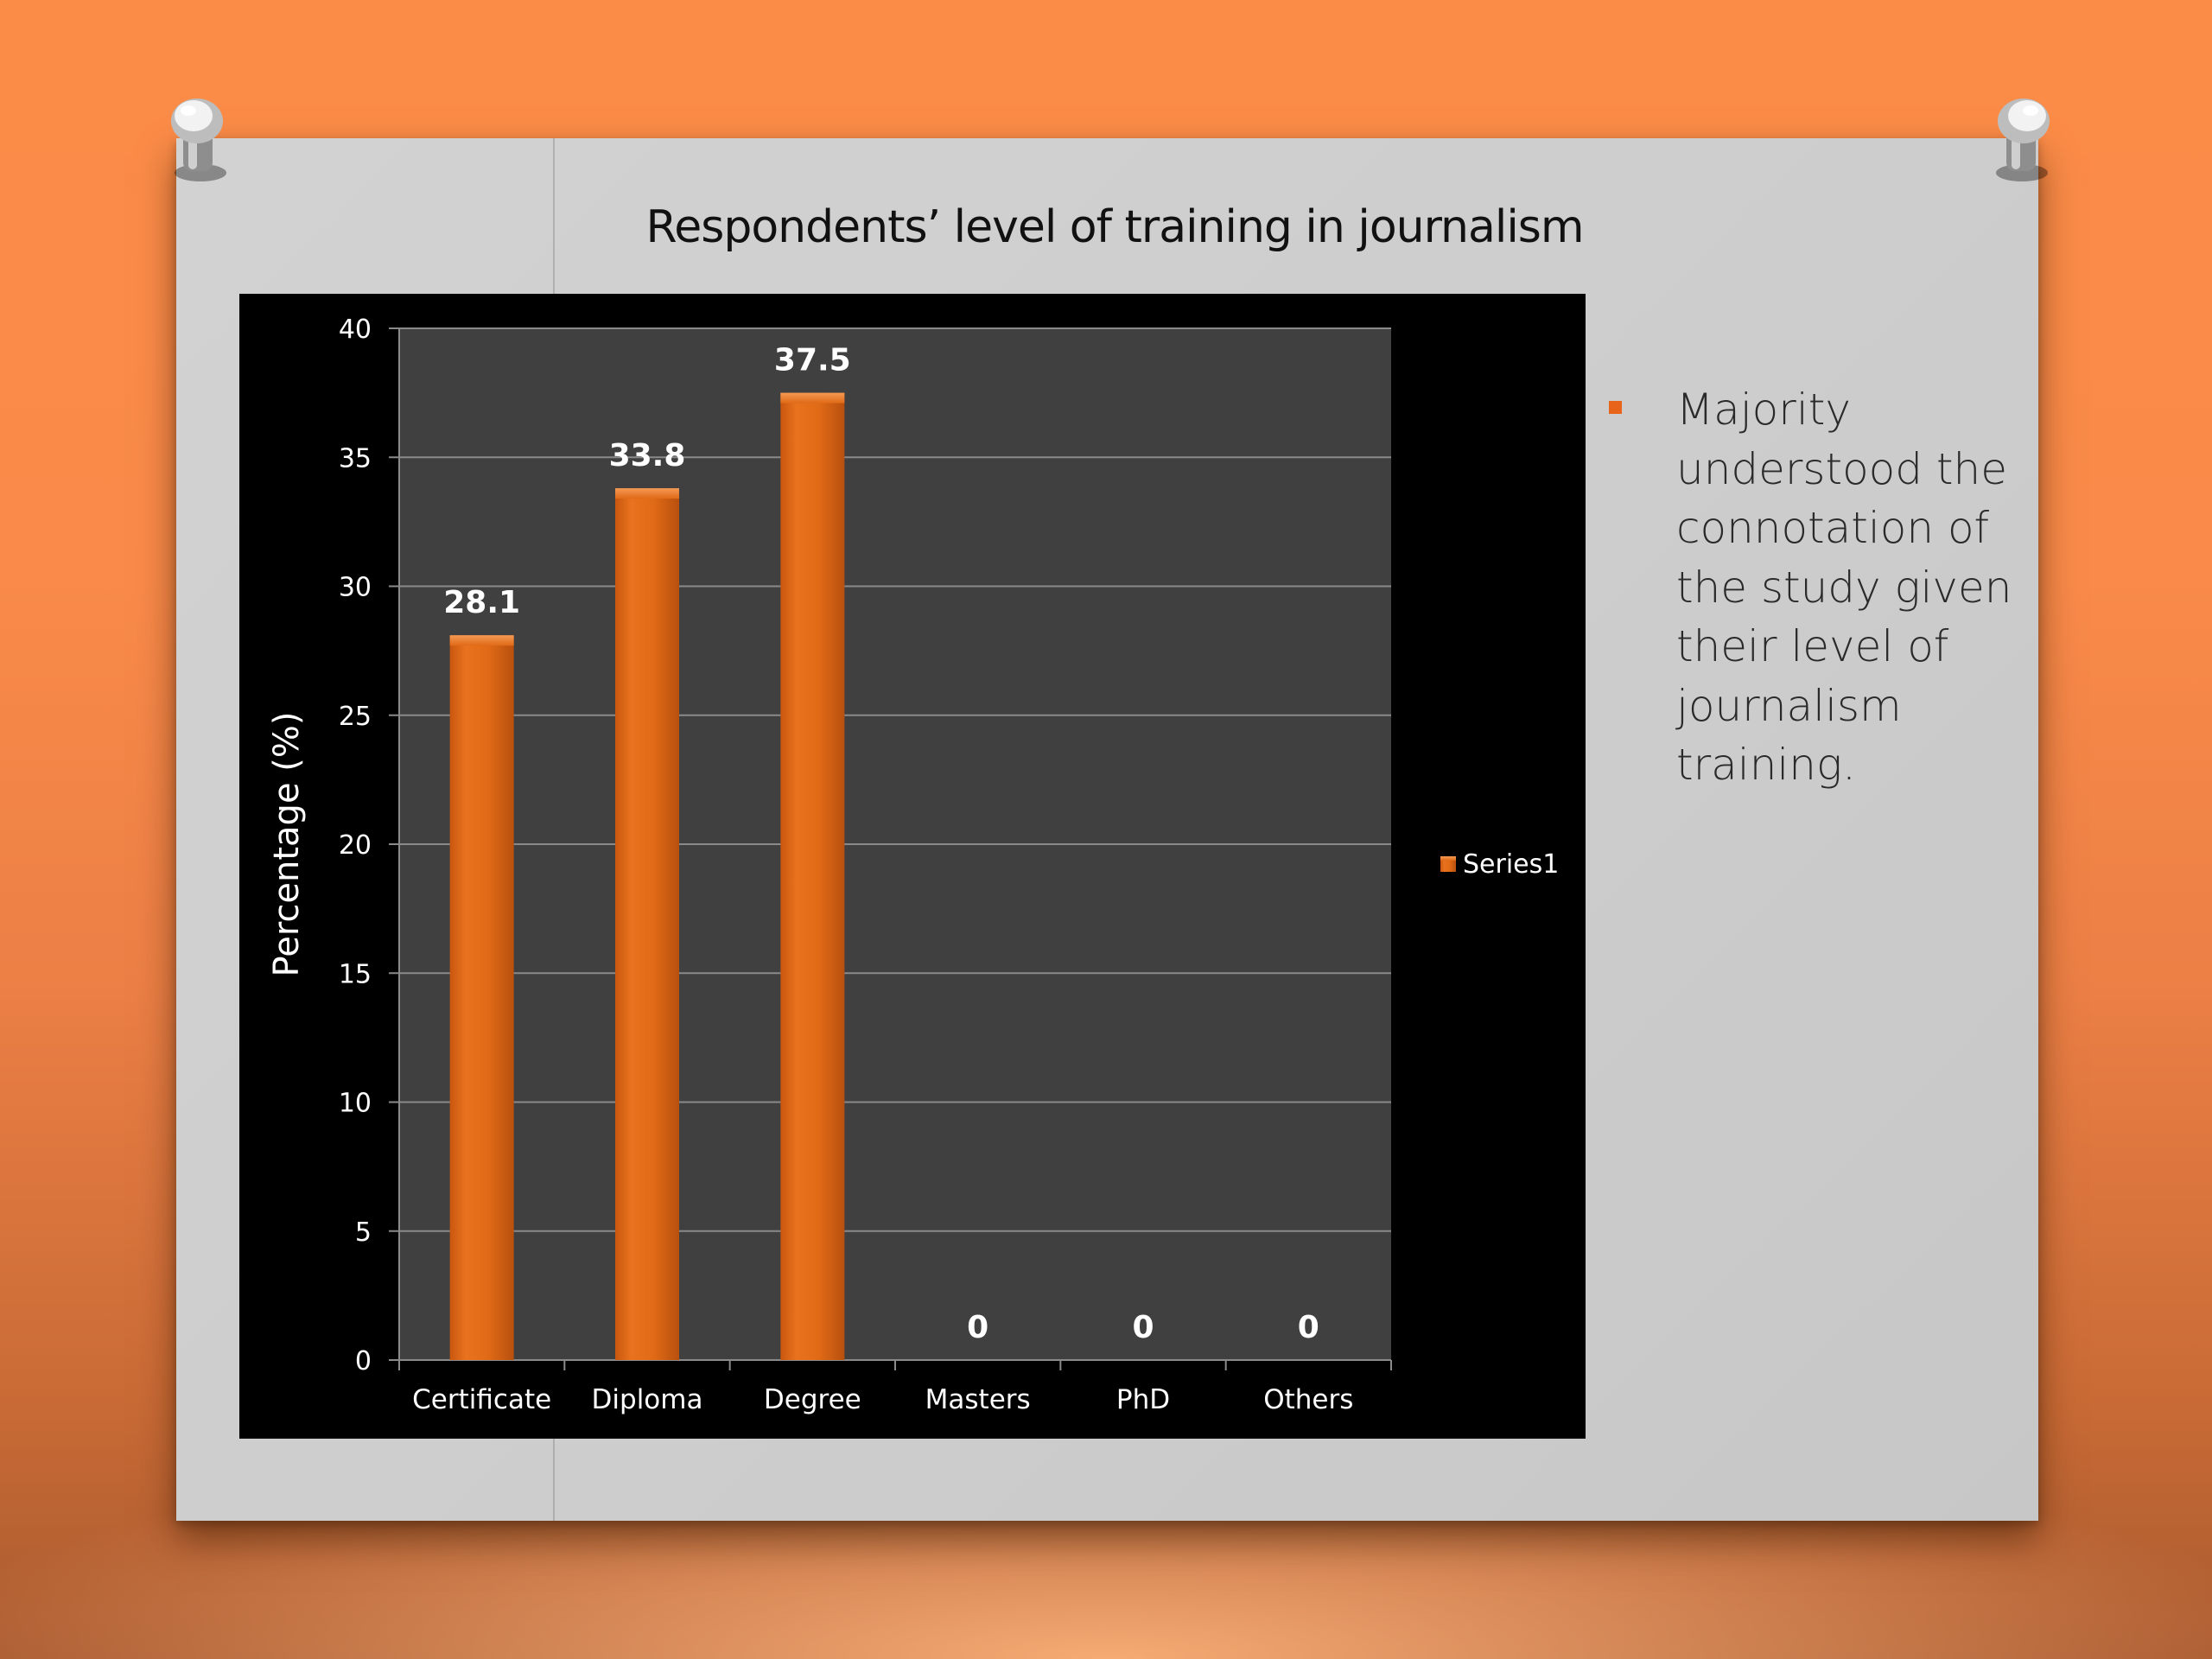  I want to click on legend-swatch-cap, so click(1448, 858).